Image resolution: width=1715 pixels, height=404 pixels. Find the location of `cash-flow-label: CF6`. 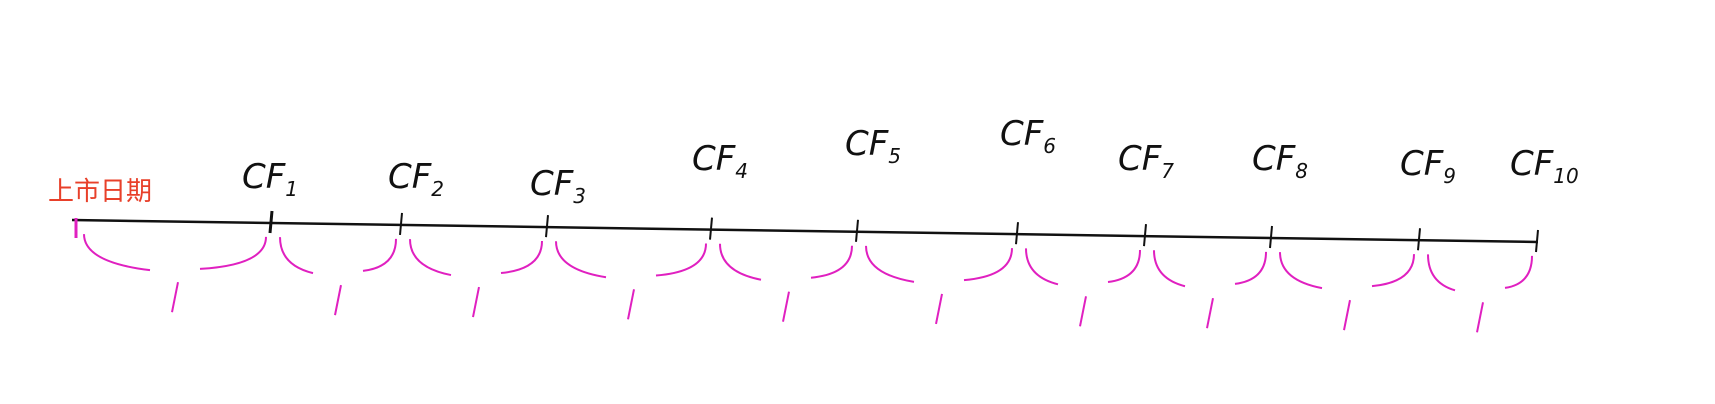

cash-flow-label: CF6 is located at coordinates (1028, 136).